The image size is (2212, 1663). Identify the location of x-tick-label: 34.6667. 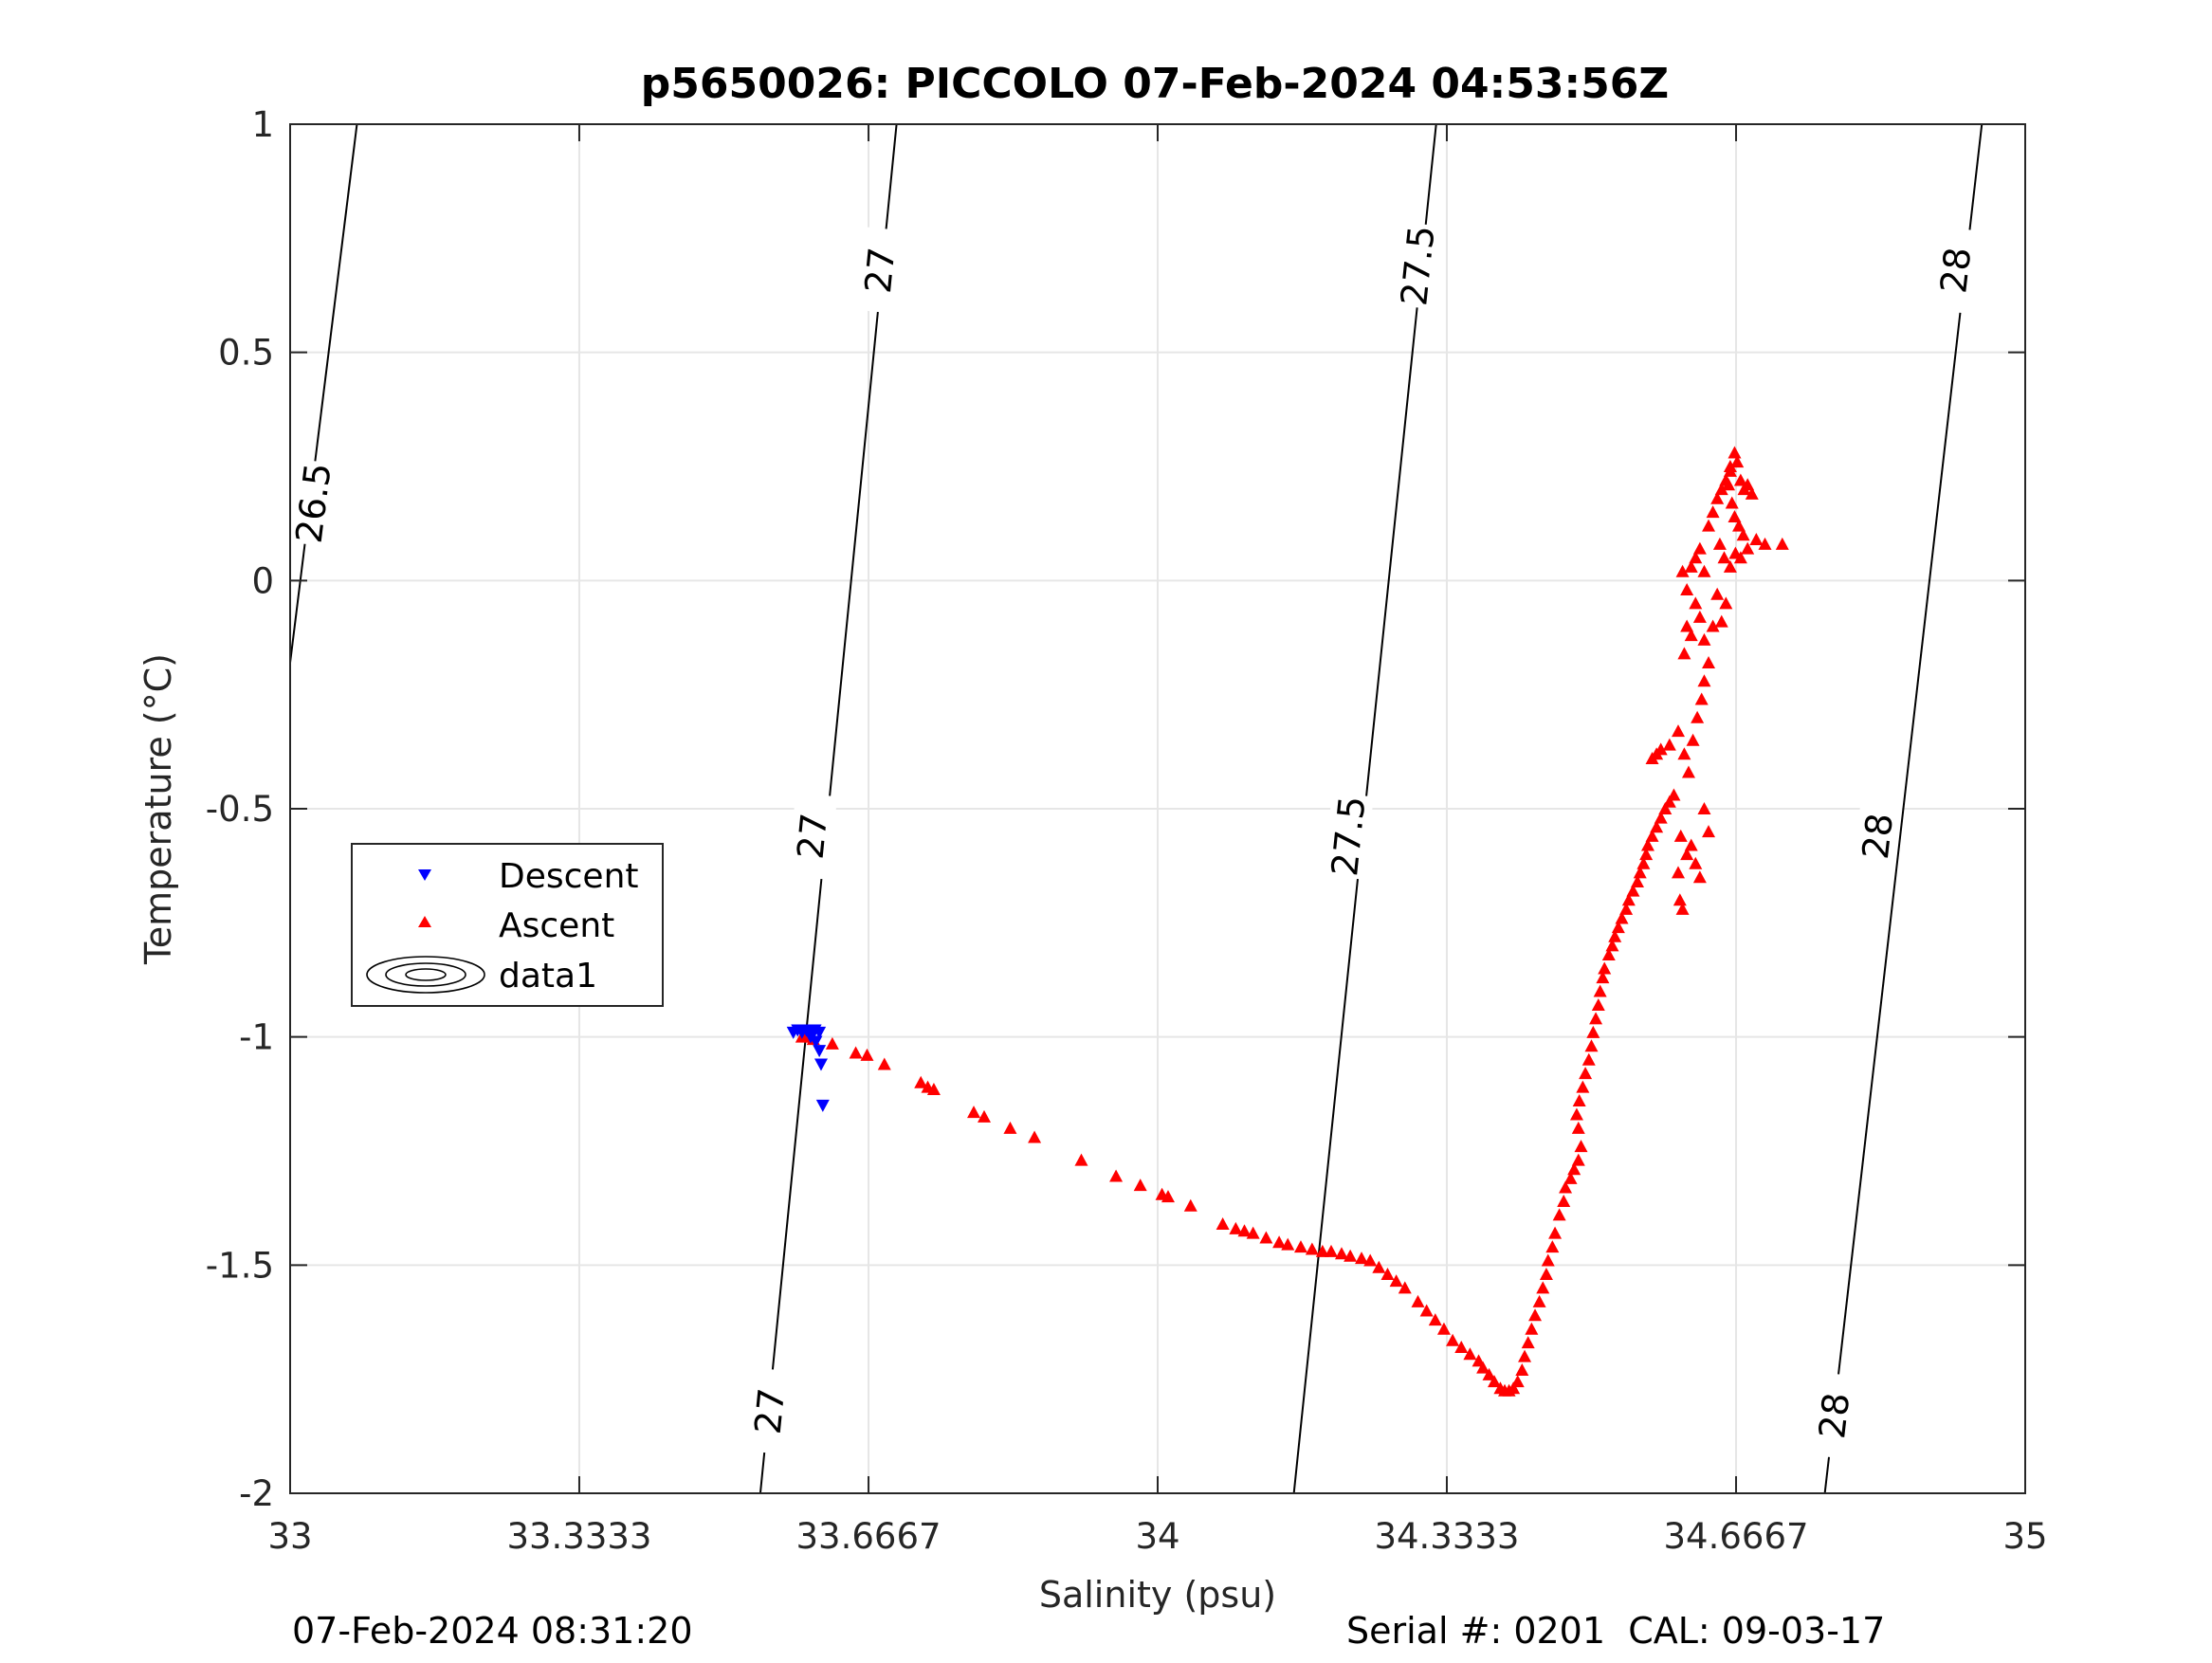
(1736, 1537).